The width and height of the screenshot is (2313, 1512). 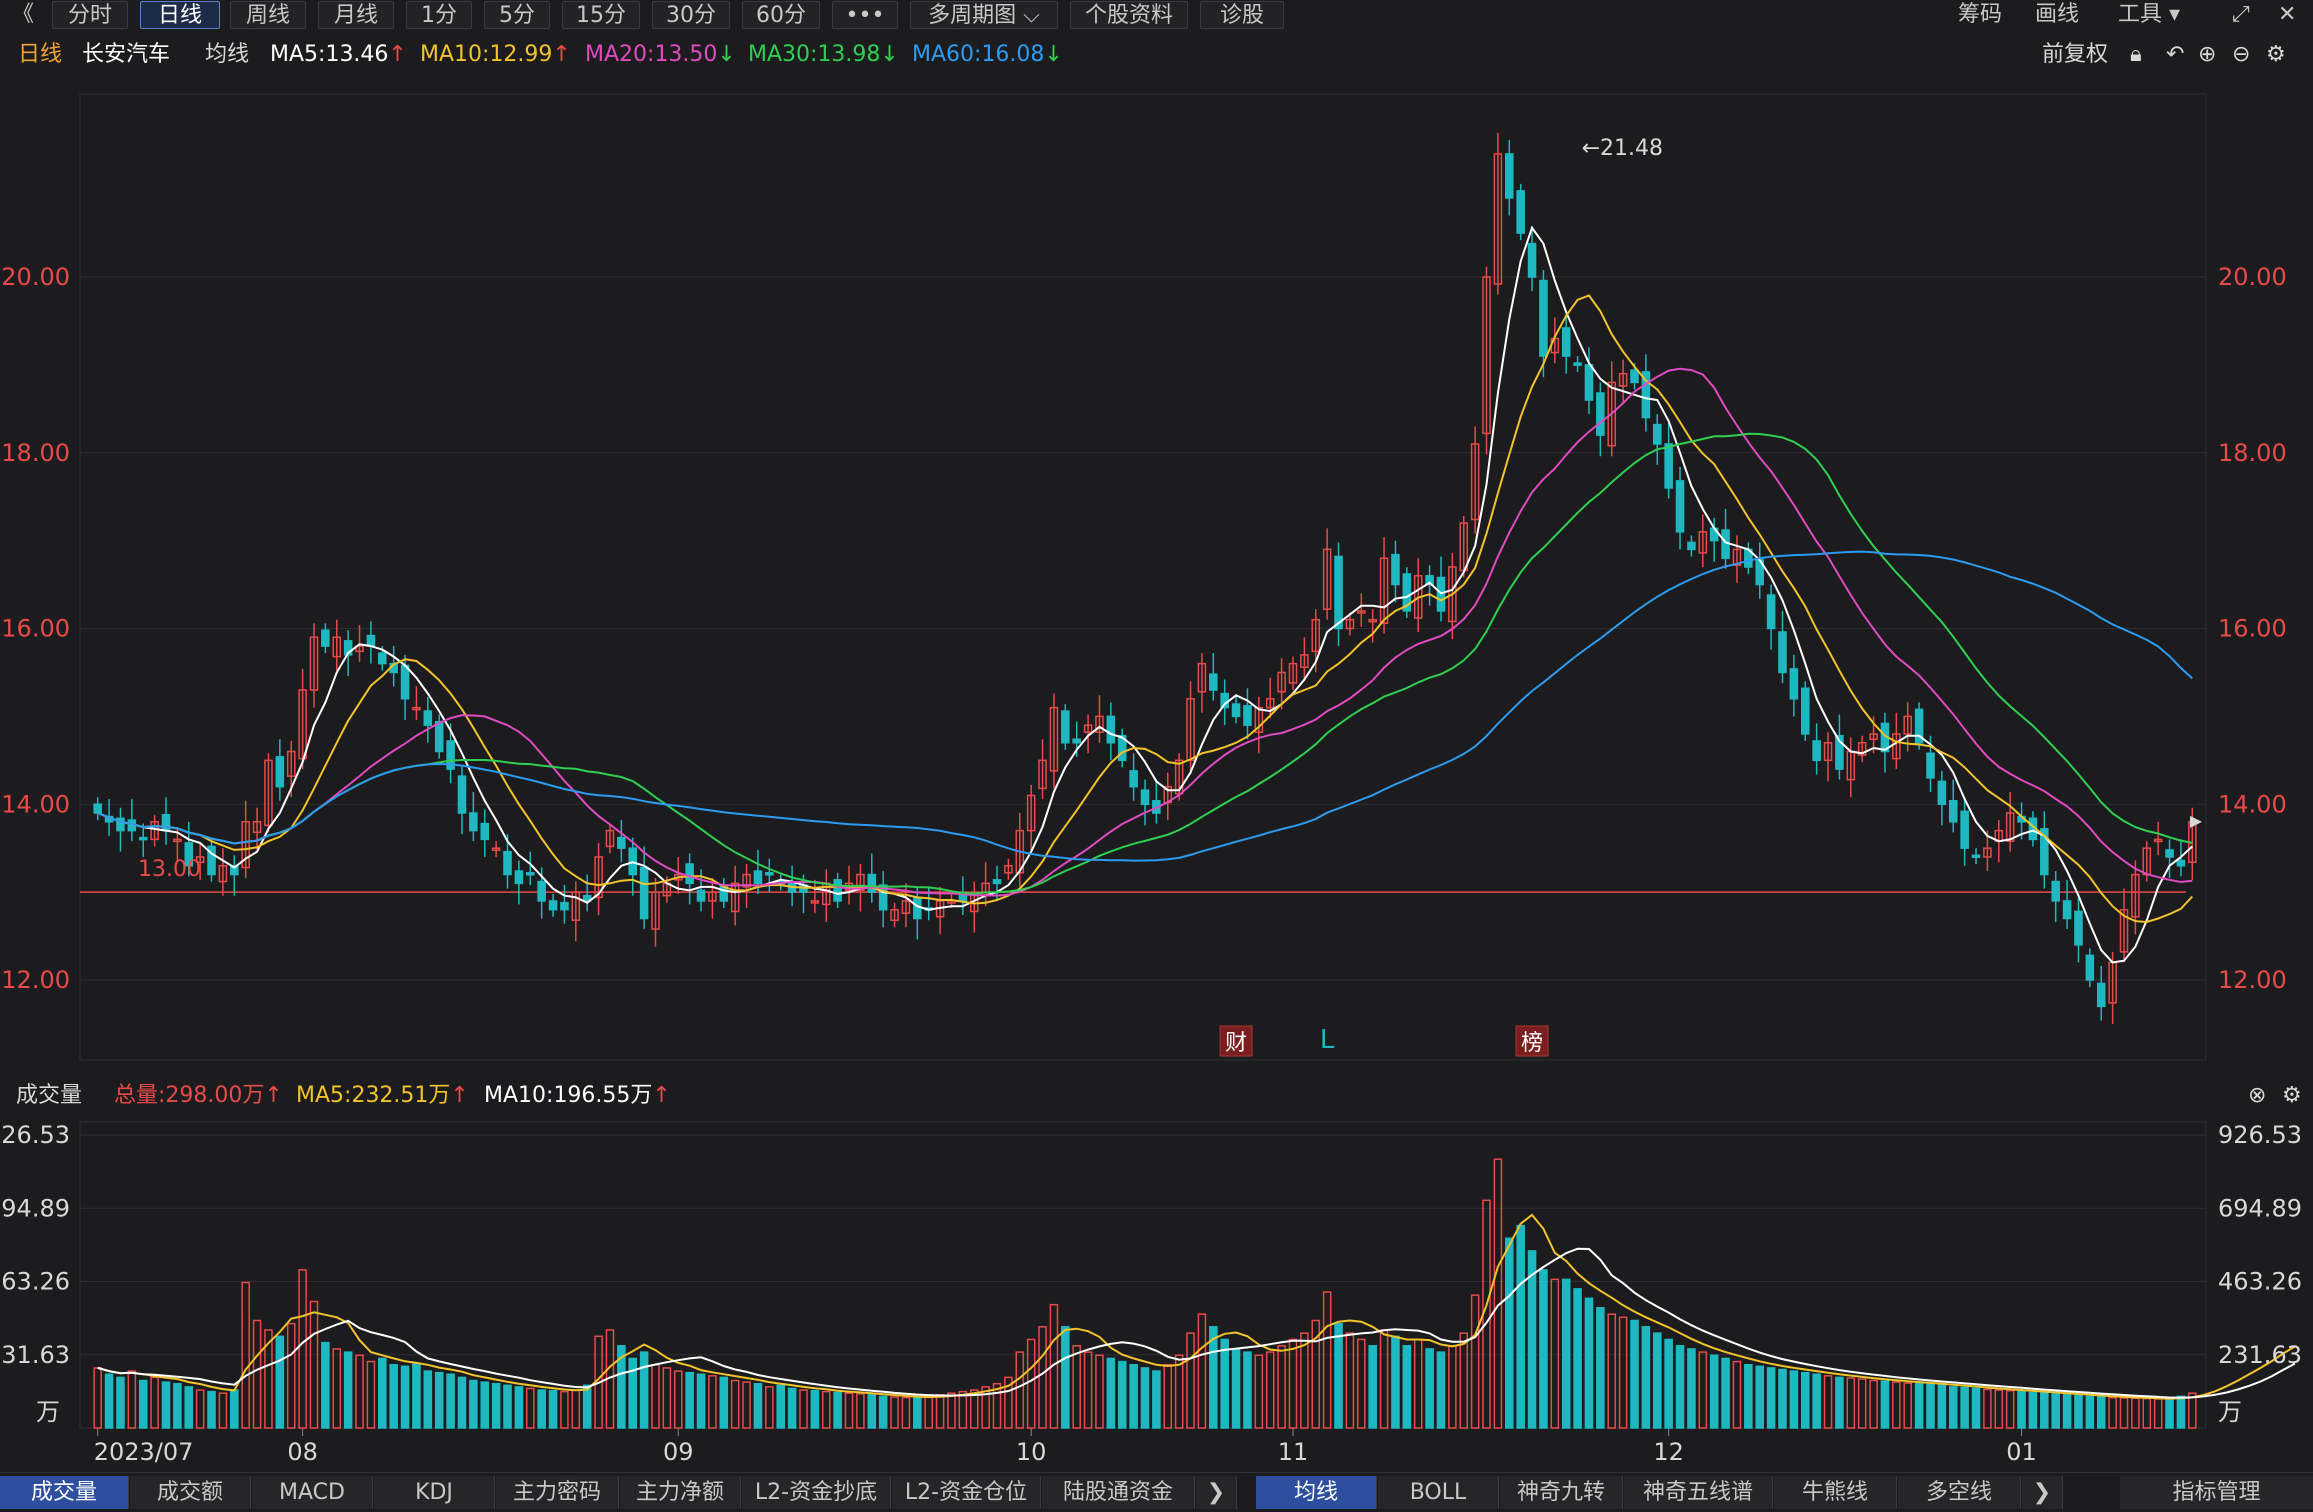 I want to click on tabs-next-icon: ❯, so click(x=1216, y=1492).